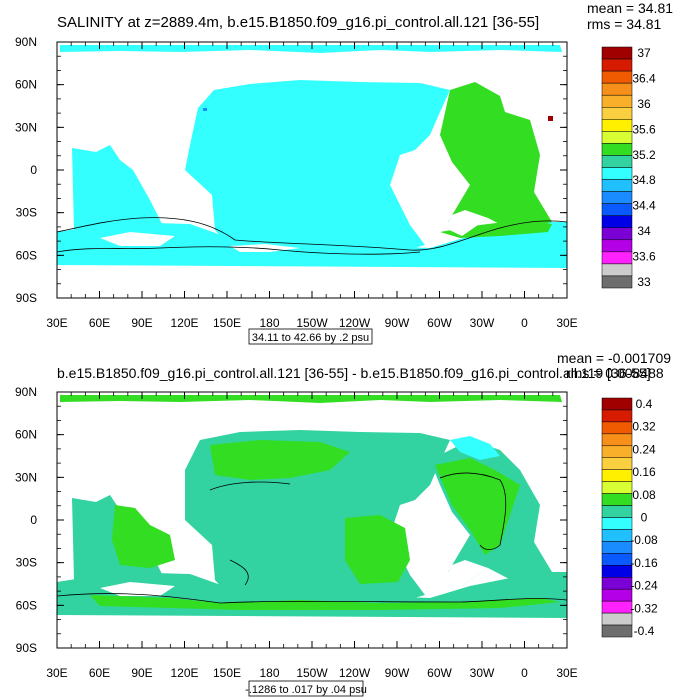 This screenshot has width=700, height=700. I want to click on colorbar-label: 33, so click(644, 282).